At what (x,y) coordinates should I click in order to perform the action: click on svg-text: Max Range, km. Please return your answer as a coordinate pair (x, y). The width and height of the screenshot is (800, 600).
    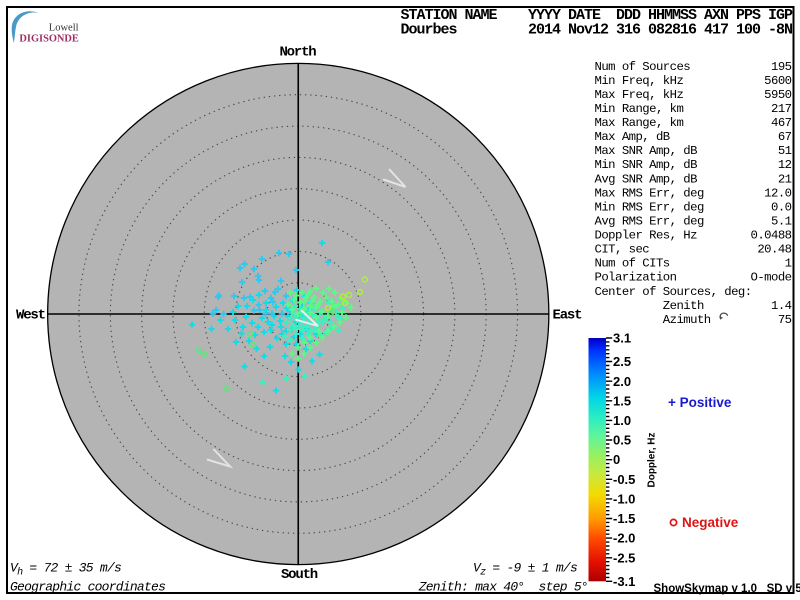
    Looking at the image, I should click on (639, 123).